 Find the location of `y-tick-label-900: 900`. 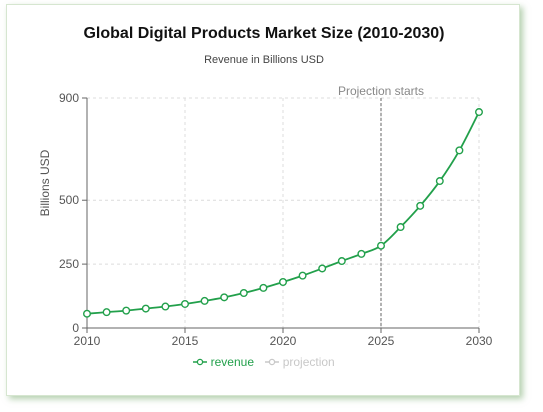

y-tick-label-900: 900 is located at coordinates (69, 98).